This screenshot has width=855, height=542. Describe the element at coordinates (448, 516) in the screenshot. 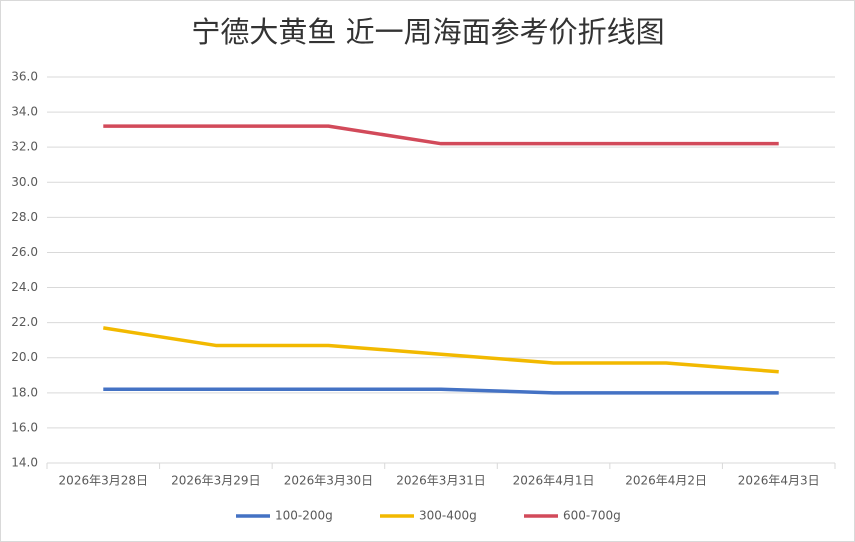

I see `legend-label: 300-400g` at that location.